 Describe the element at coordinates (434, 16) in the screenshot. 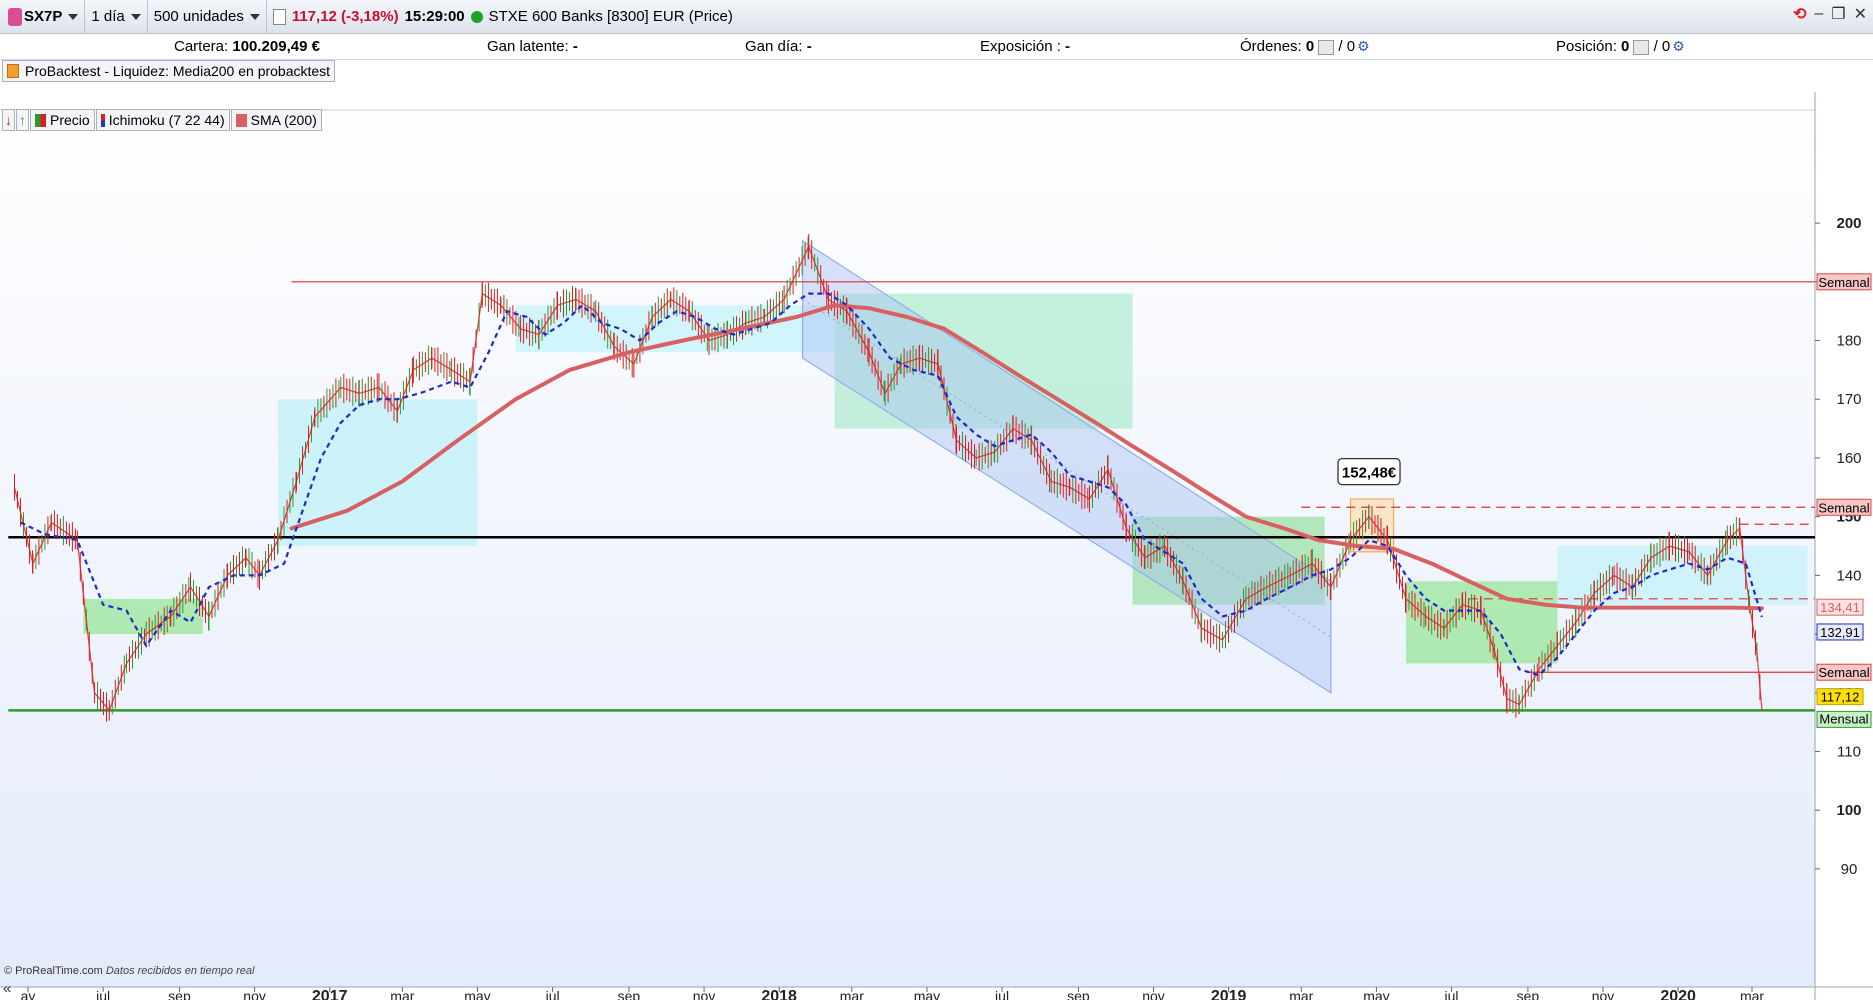

I see `quote-time: 15:29:00` at that location.